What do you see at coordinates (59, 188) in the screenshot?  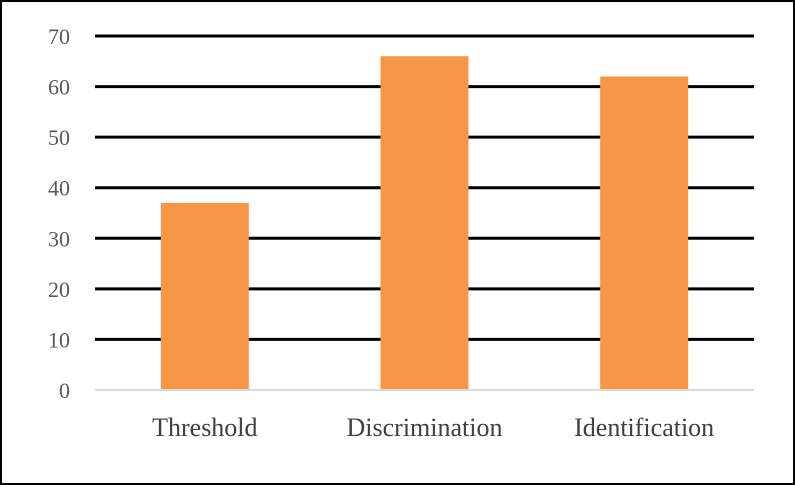 I see `y-tick-label: 40` at bounding box center [59, 188].